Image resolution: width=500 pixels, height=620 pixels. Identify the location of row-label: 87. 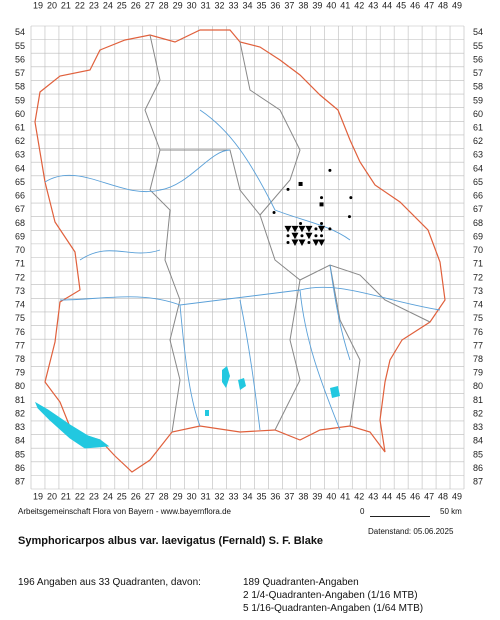
(478, 482).